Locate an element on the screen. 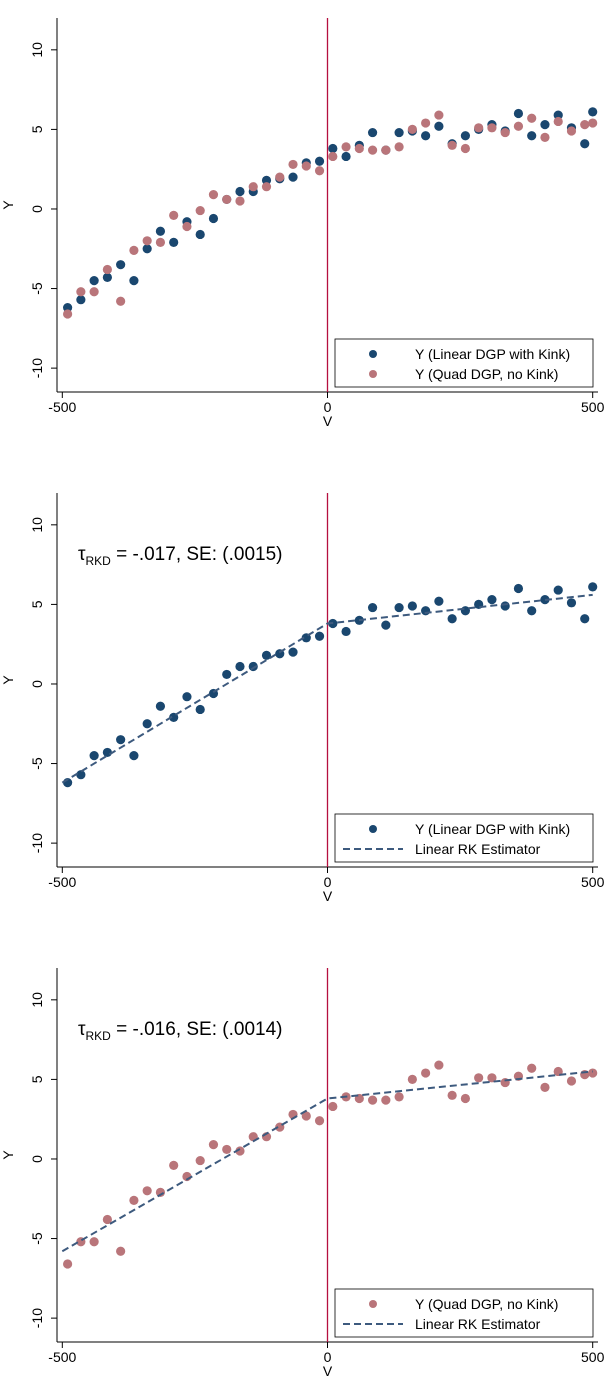 This screenshot has height=1382, width=604. y-tick-label: 0 is located at coordinates (37, 684).